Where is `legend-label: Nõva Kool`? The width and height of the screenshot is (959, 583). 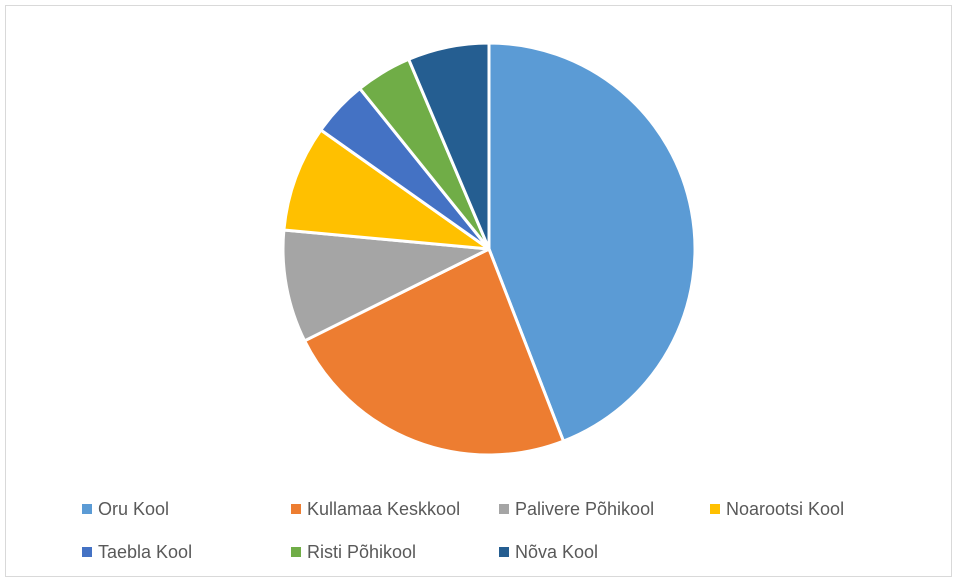 legend-label: Nõva Kool is located at coordinates (556, 552).